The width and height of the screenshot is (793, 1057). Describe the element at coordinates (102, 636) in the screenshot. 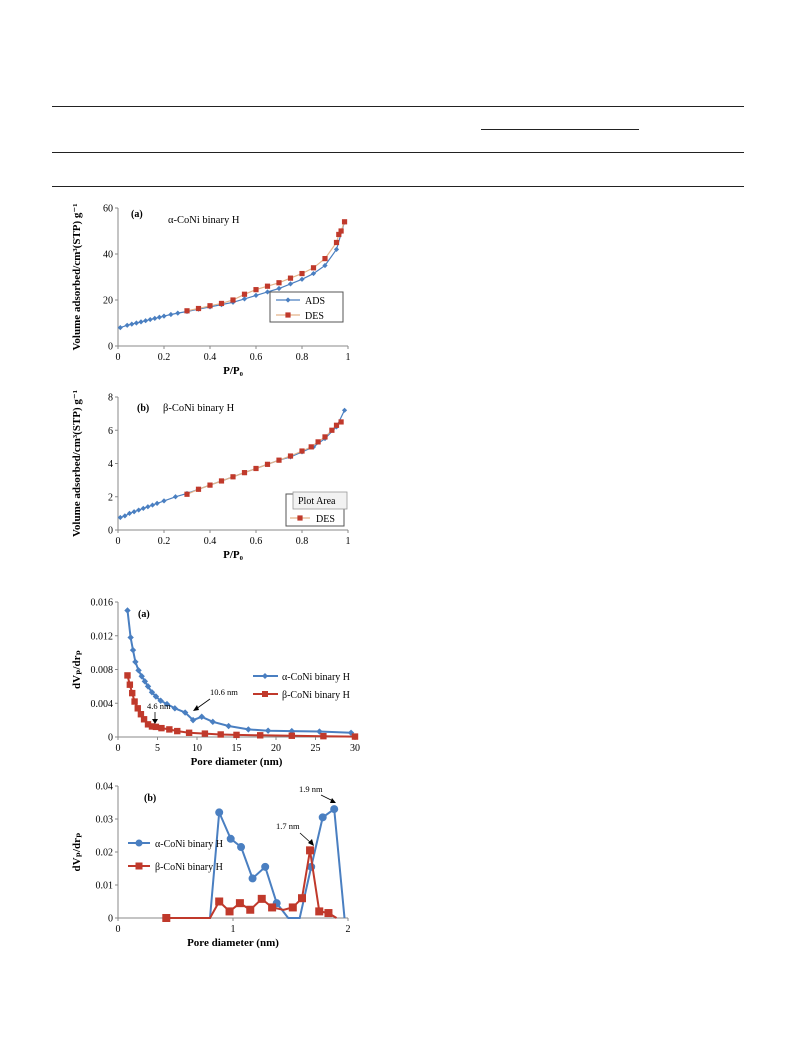

I see `y-tick-label: 0.012` at that location.